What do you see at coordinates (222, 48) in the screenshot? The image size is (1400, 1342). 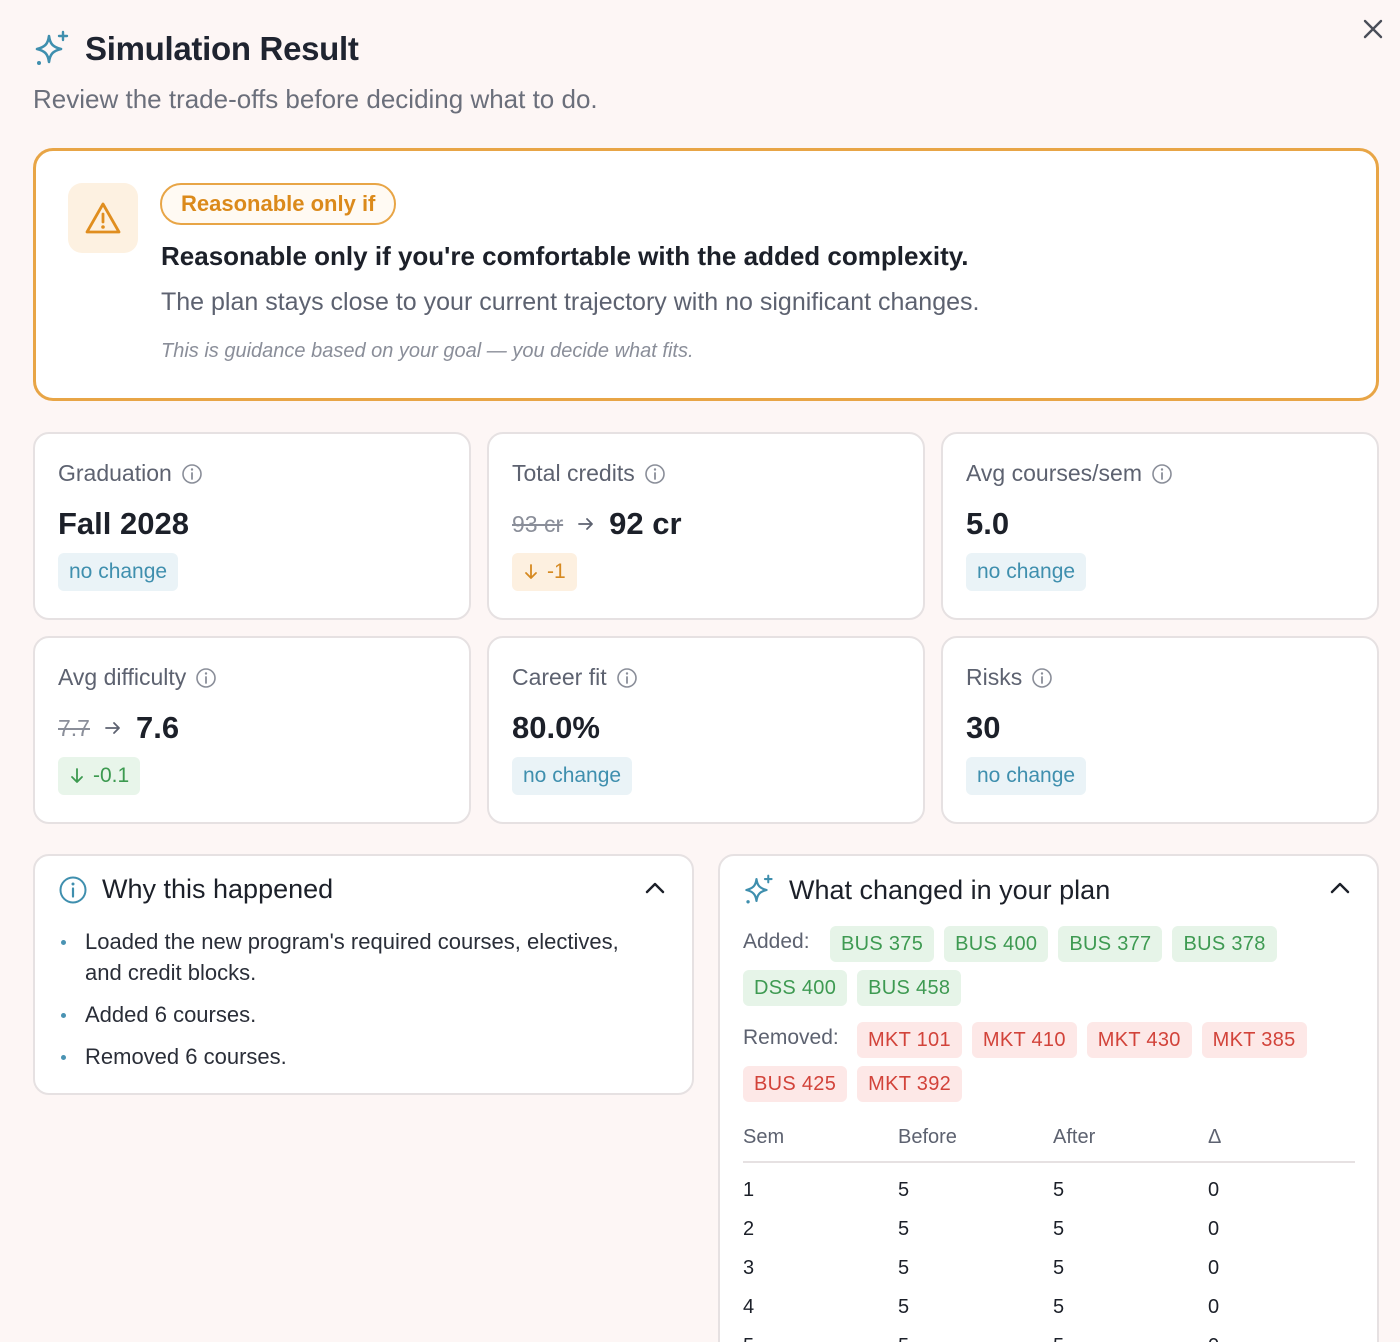 I see `page-title: Simulation Result` at bounding box center [222, 48].